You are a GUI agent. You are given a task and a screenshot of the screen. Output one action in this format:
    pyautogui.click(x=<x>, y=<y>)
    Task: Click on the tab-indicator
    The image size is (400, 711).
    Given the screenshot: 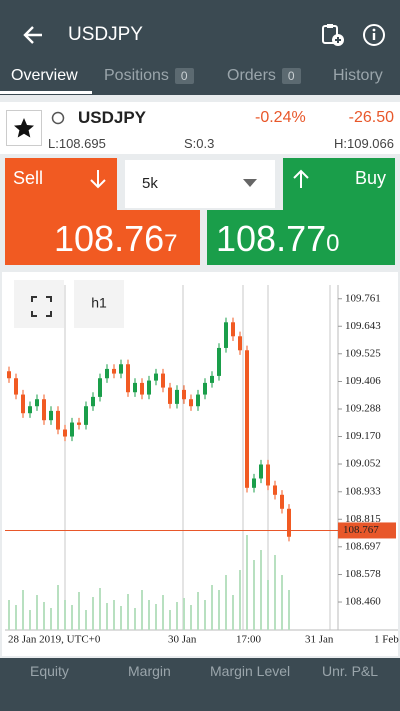 What is the action you would take?
    pyautogui.click(x=46, y=92)
    